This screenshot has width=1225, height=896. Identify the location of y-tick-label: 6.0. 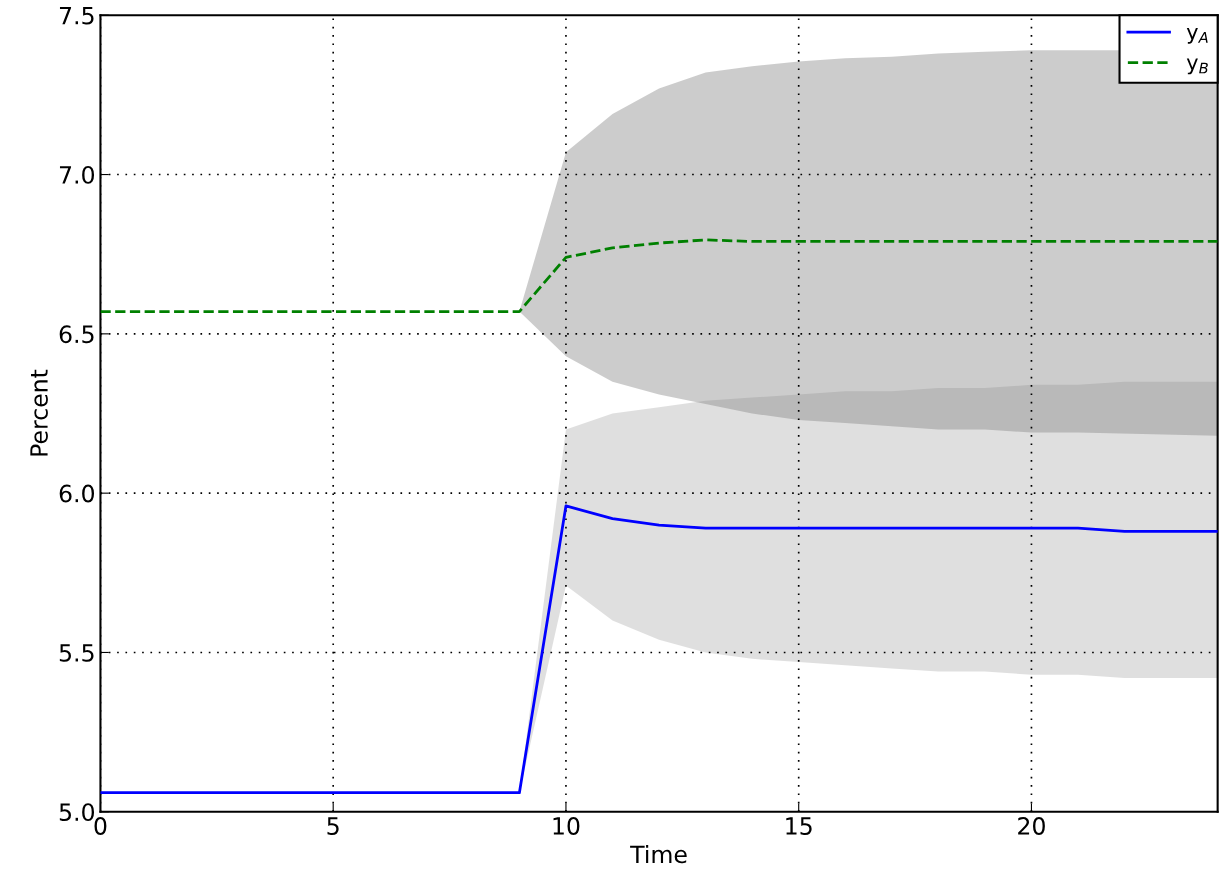
(77, 493).